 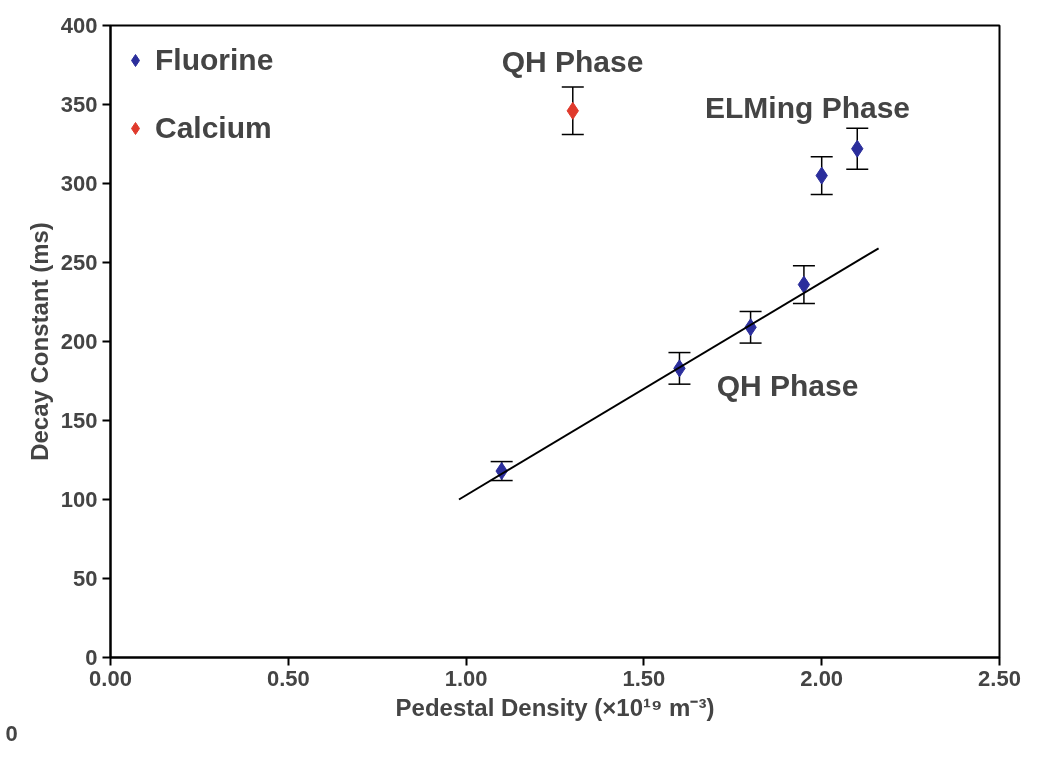 What do you see at coordinates (214, 60) in the screenshot?
I see `legend-label: Fluorine` at bounding box center [214, 60].